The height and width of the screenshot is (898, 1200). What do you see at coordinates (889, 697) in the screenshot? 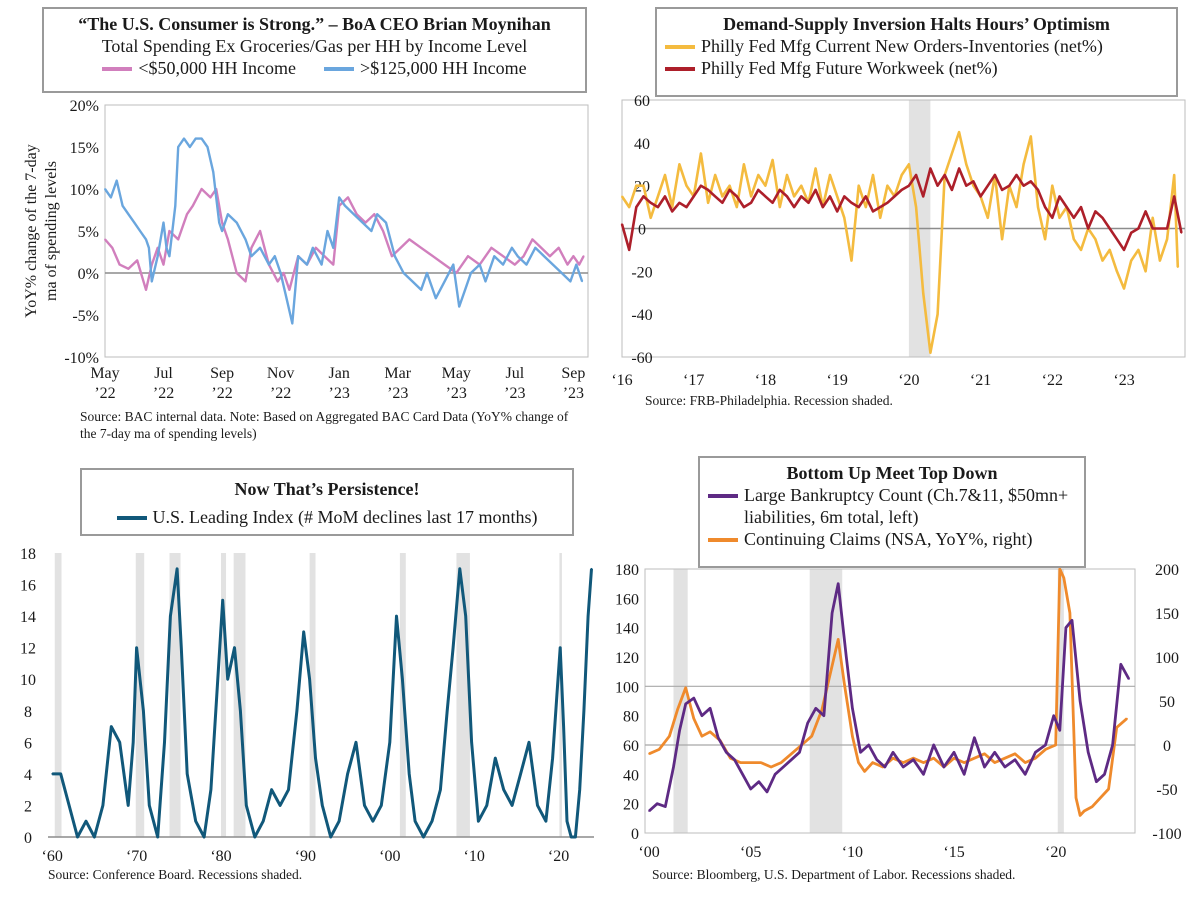
I see `series-bankruptcy-line` at bounding box center [889, 697].